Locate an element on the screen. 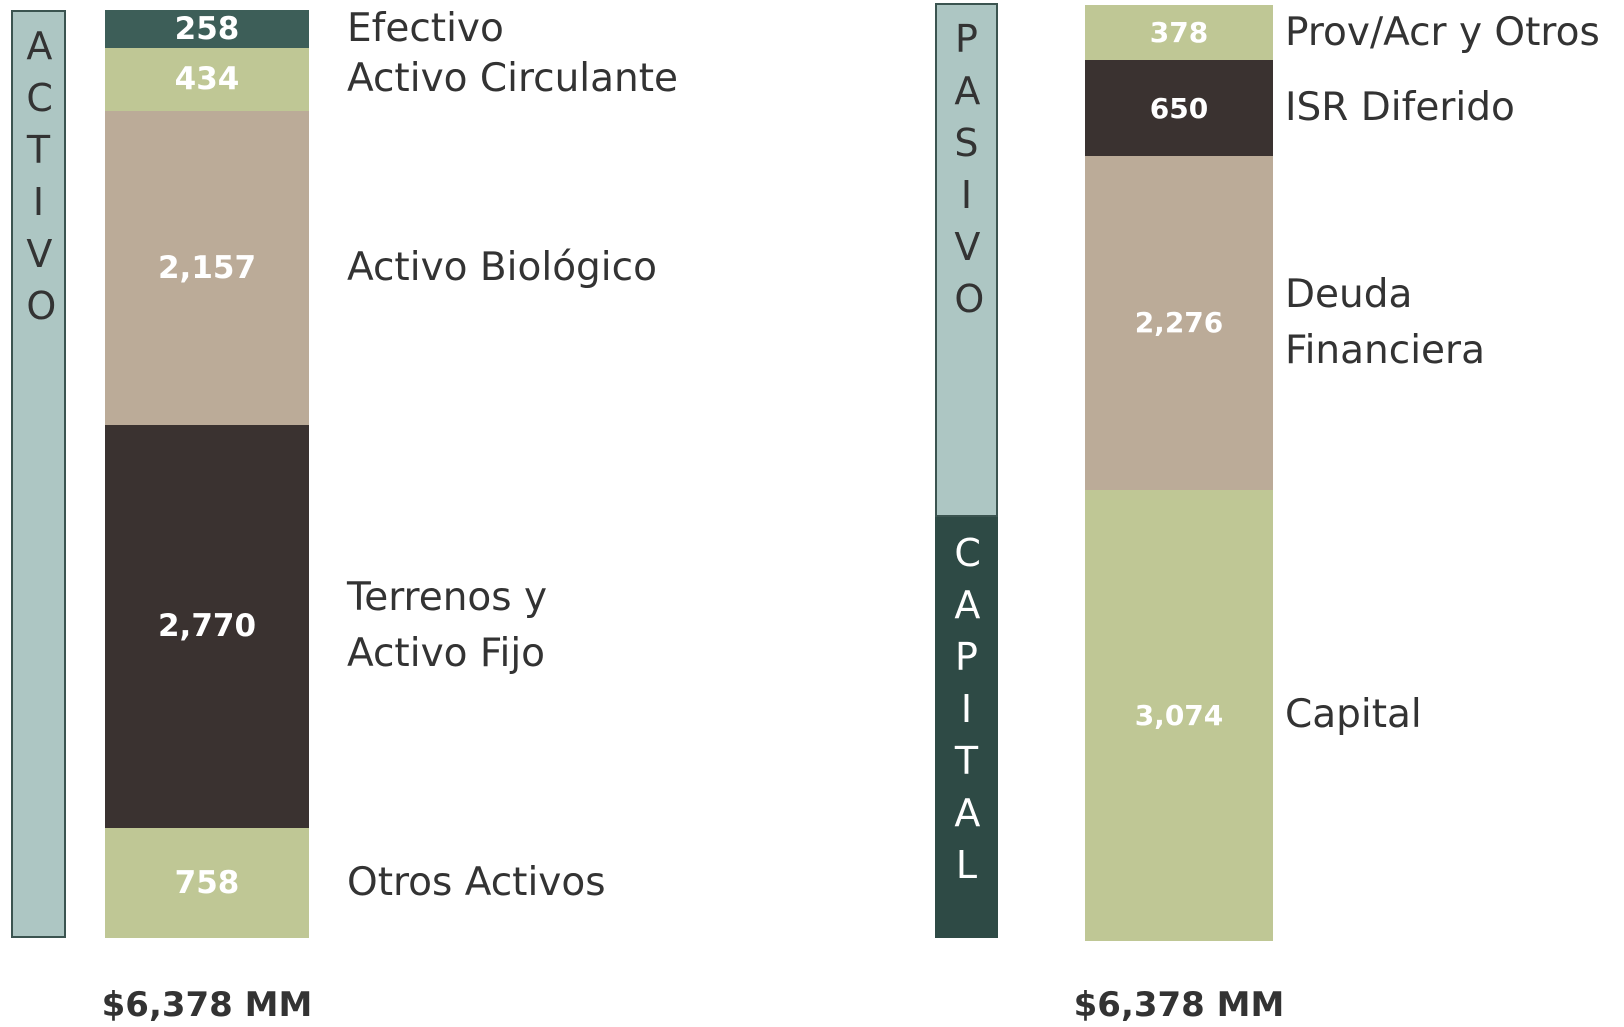 The image size is (1624, 1027). segment-name: ISR Diferido is located at coordinates (1400, 108).